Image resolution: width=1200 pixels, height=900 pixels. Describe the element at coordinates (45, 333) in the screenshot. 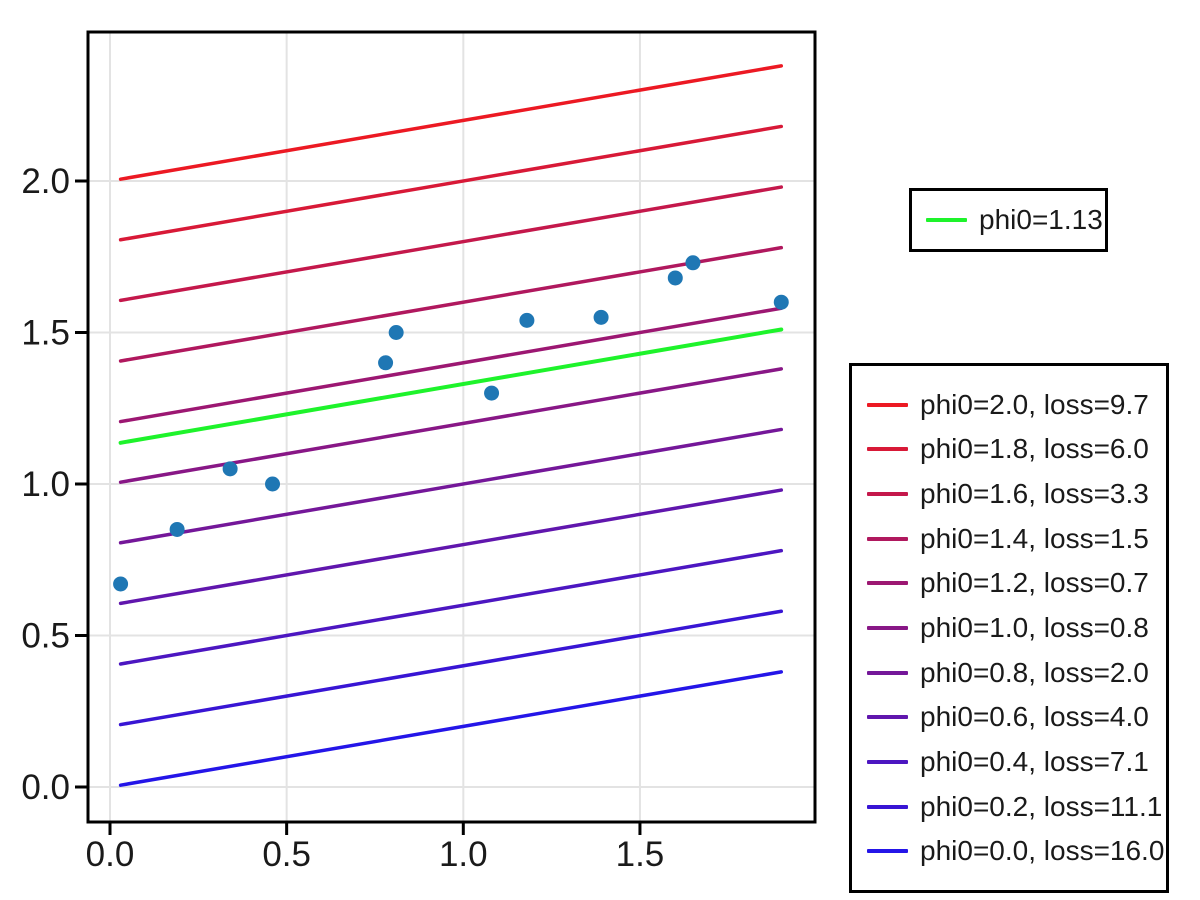

I see `y-tick-label: 1.5` at that location.